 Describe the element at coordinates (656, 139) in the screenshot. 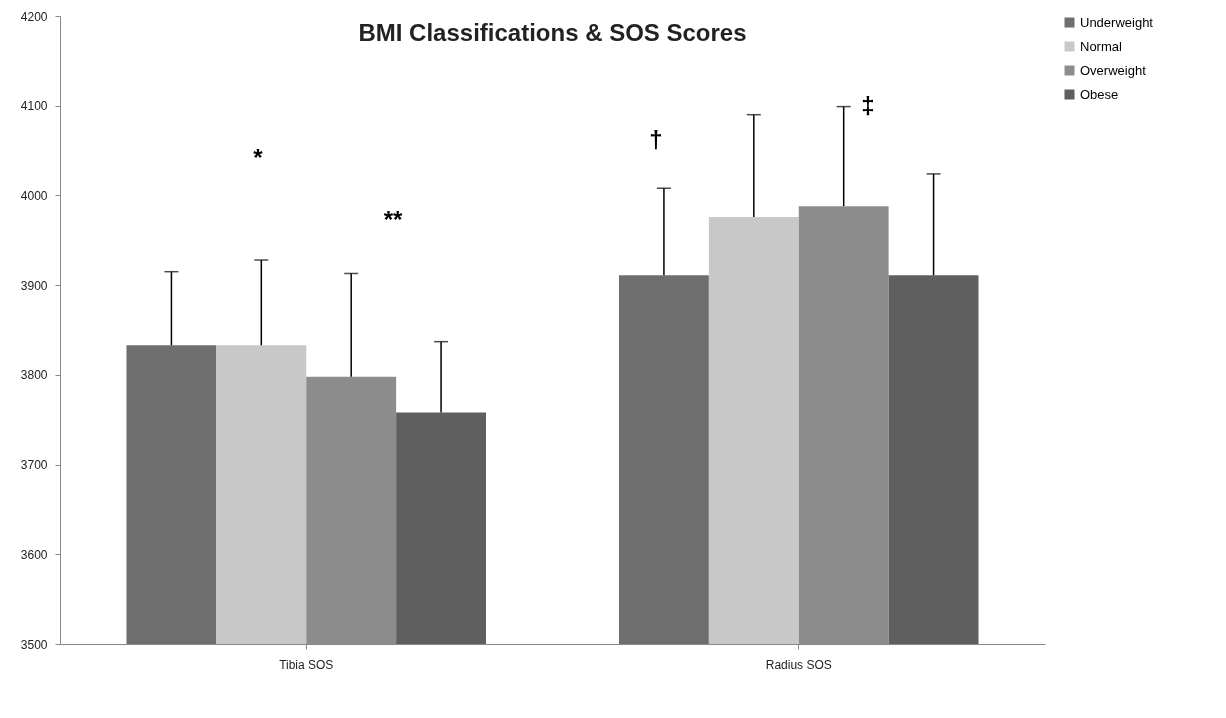

I see `annotation: †` at that location.